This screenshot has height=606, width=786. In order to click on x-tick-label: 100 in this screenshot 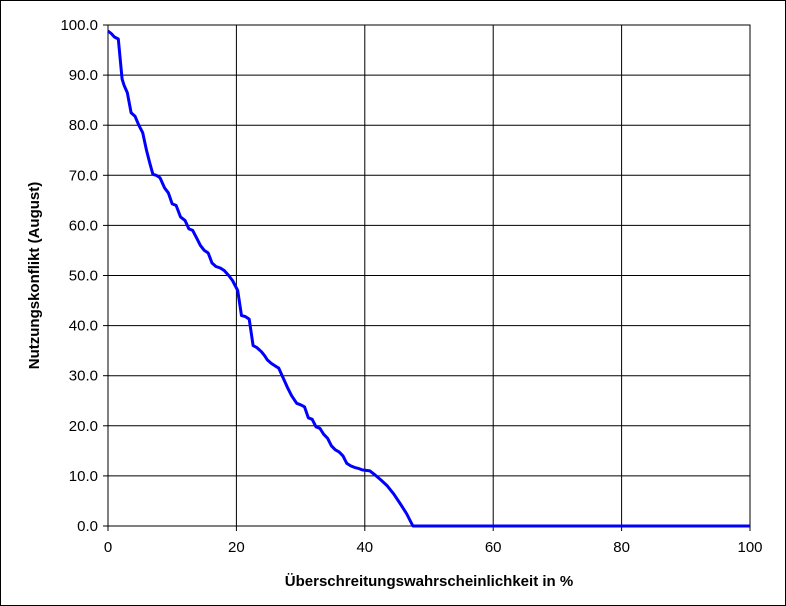, I will do `click(749, 547)`.